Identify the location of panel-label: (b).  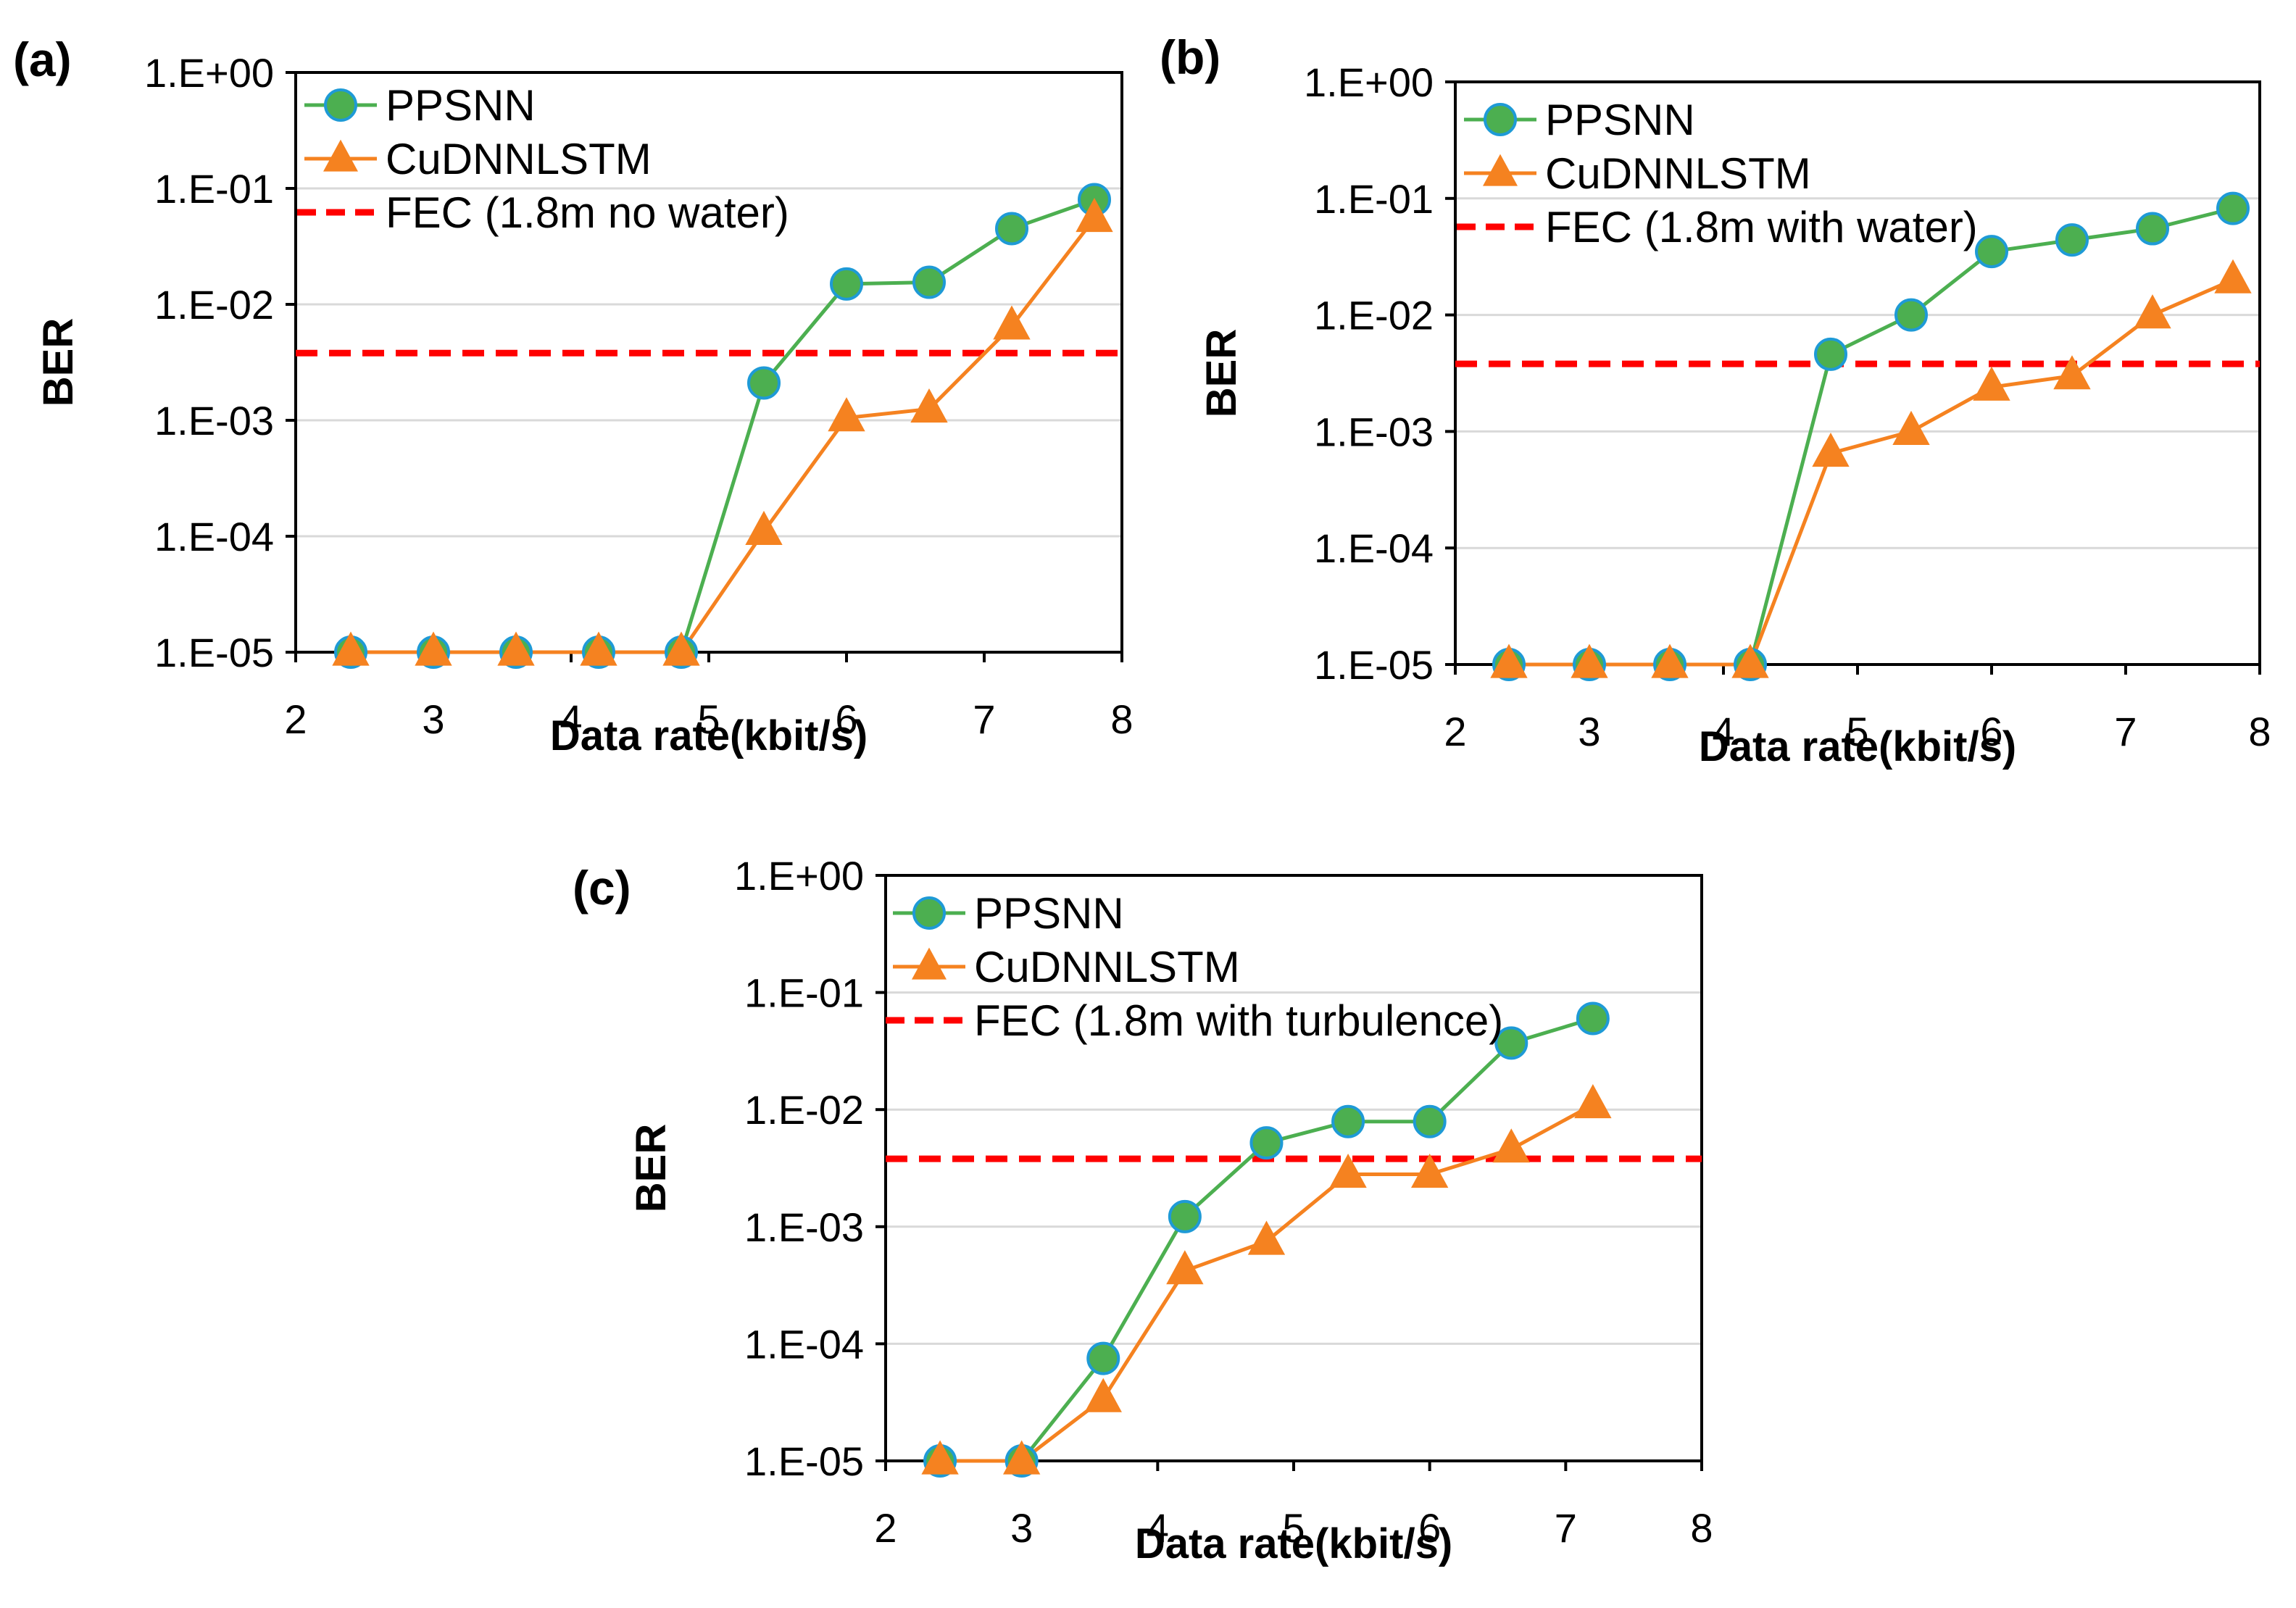
(1190, 57).